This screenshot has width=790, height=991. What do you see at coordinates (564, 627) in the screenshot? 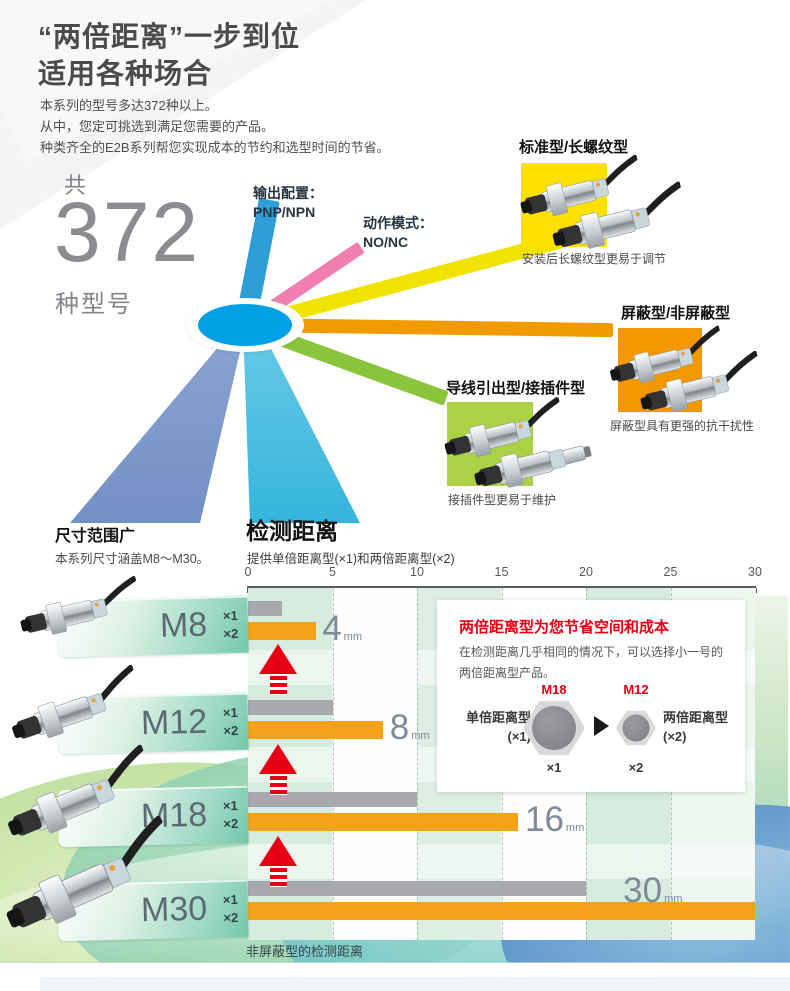
I see `info-box-title: 两倍距离型为您节省空间和成本` at bounding box center [564, 627].